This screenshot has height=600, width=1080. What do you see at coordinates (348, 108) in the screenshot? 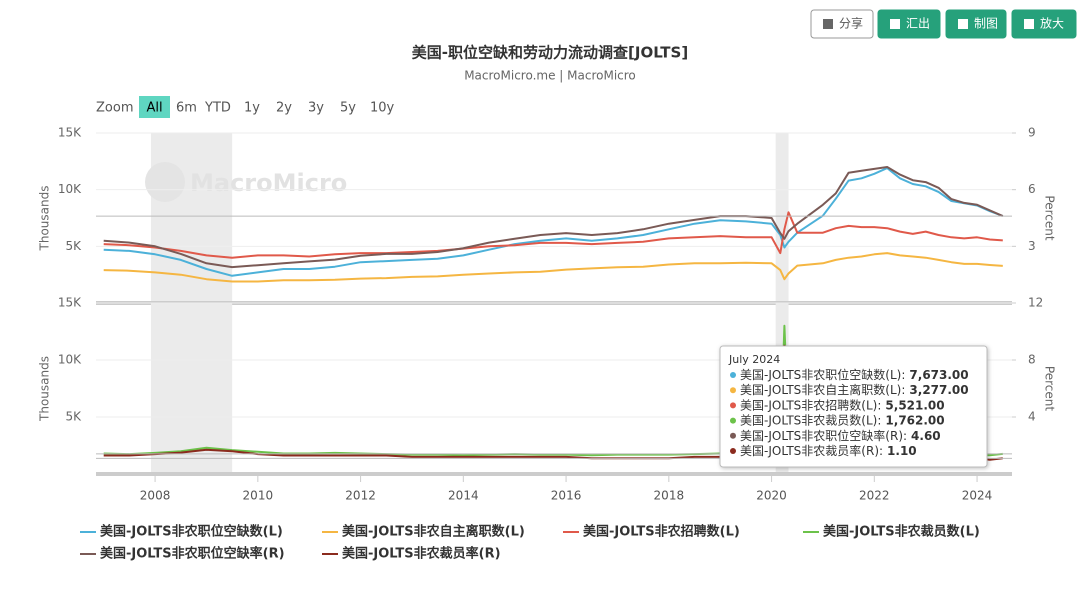
I see `zoom-button: 5y` at bounding box center [348, 108].